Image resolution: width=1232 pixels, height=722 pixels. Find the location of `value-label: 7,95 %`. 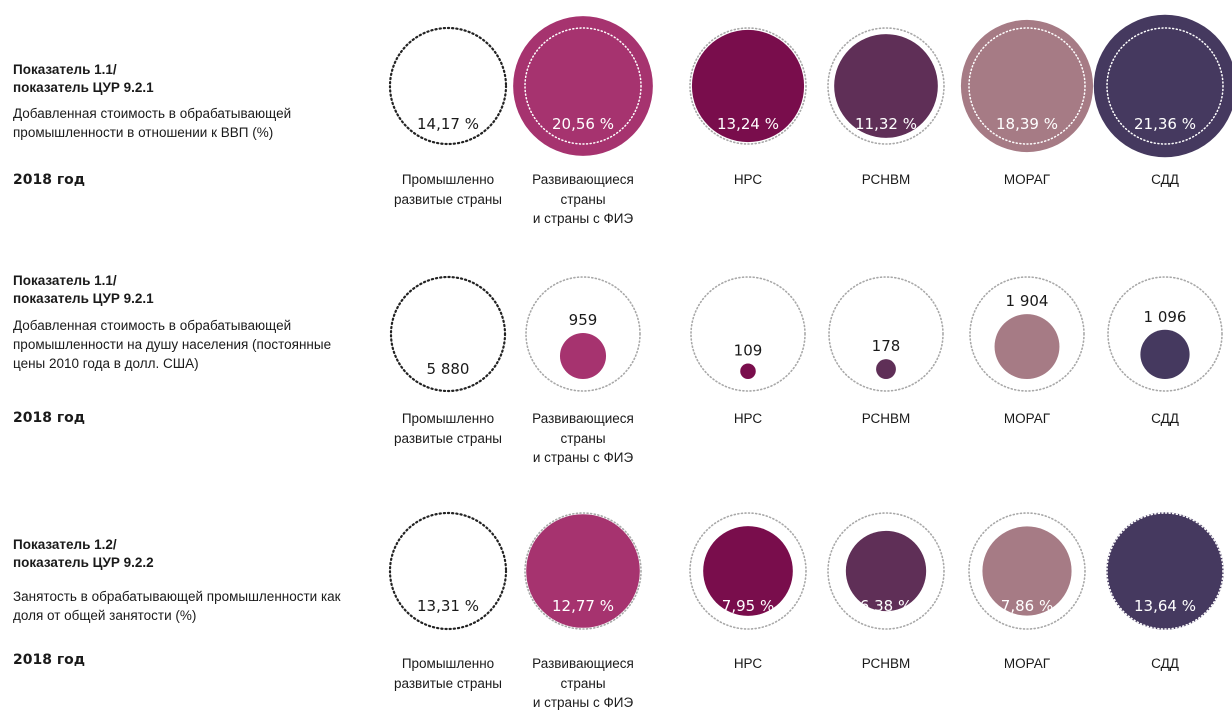

value-label: 7,95 % is located at coordinates (748, 606).